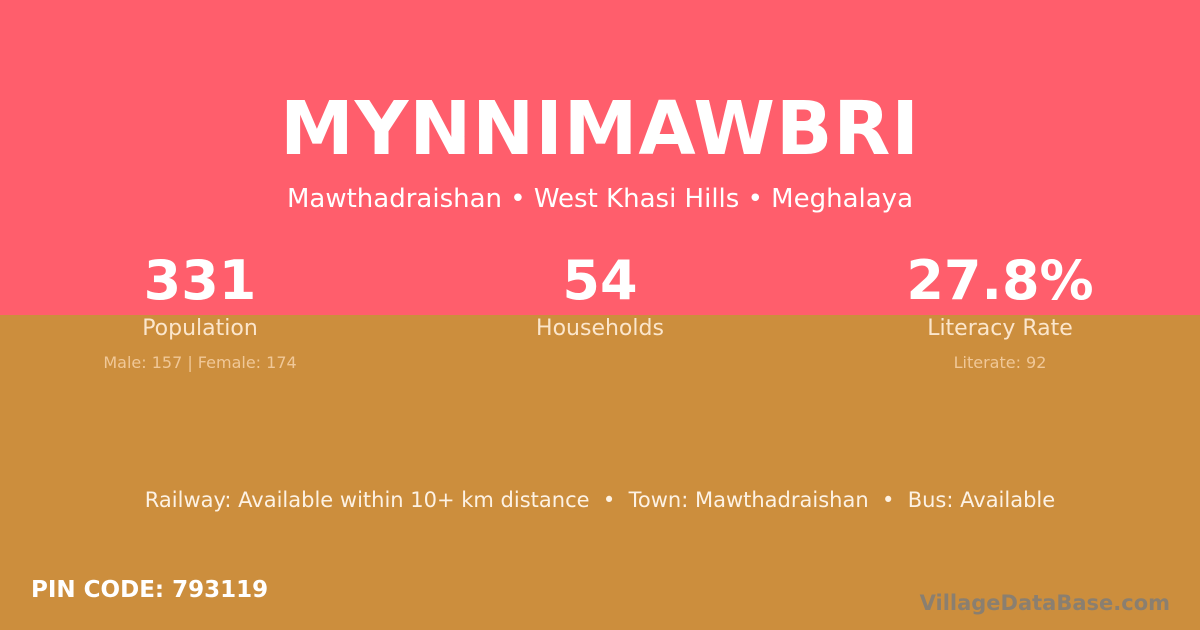 This screenshot has height=630, width=1200. Describe the element at coordinates (600, 280) in the screenshot. I see `stat-value: 54` at that location.